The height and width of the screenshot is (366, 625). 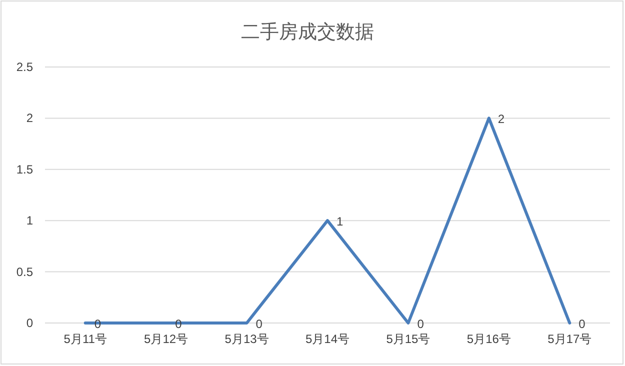 What do you see at coordinates (30, 323) in the screenshot?
I see `y-tick-label: 0` at bounding box center [30, 323].